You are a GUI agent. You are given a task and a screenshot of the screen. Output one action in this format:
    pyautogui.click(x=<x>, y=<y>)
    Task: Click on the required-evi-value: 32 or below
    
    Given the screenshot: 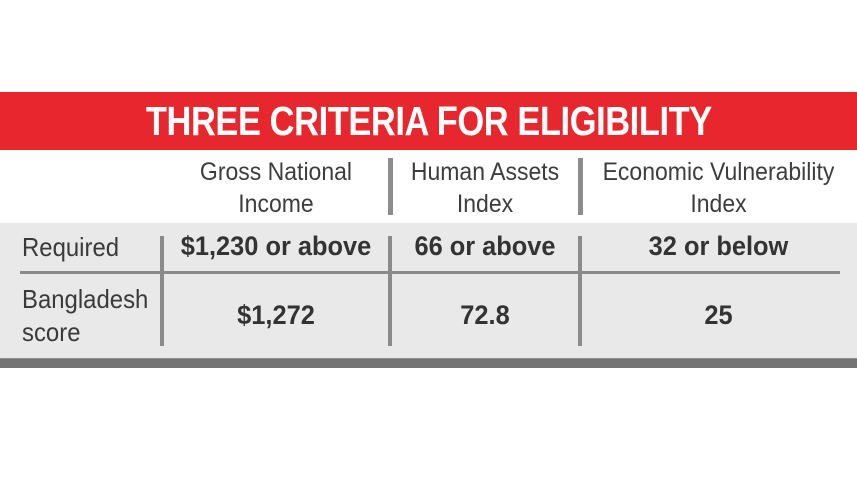 What is the action you would take?
    pyautogui.click(x=718, y=246)
    